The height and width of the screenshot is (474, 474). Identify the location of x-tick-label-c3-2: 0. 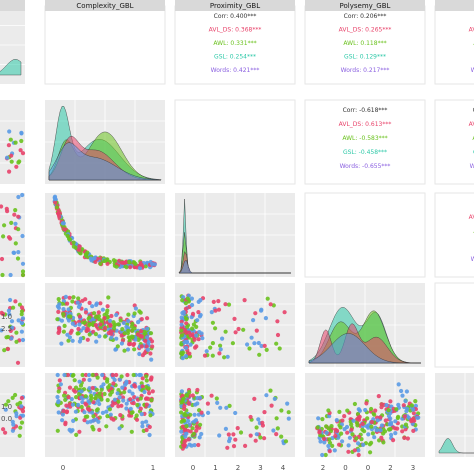
(368, 468).